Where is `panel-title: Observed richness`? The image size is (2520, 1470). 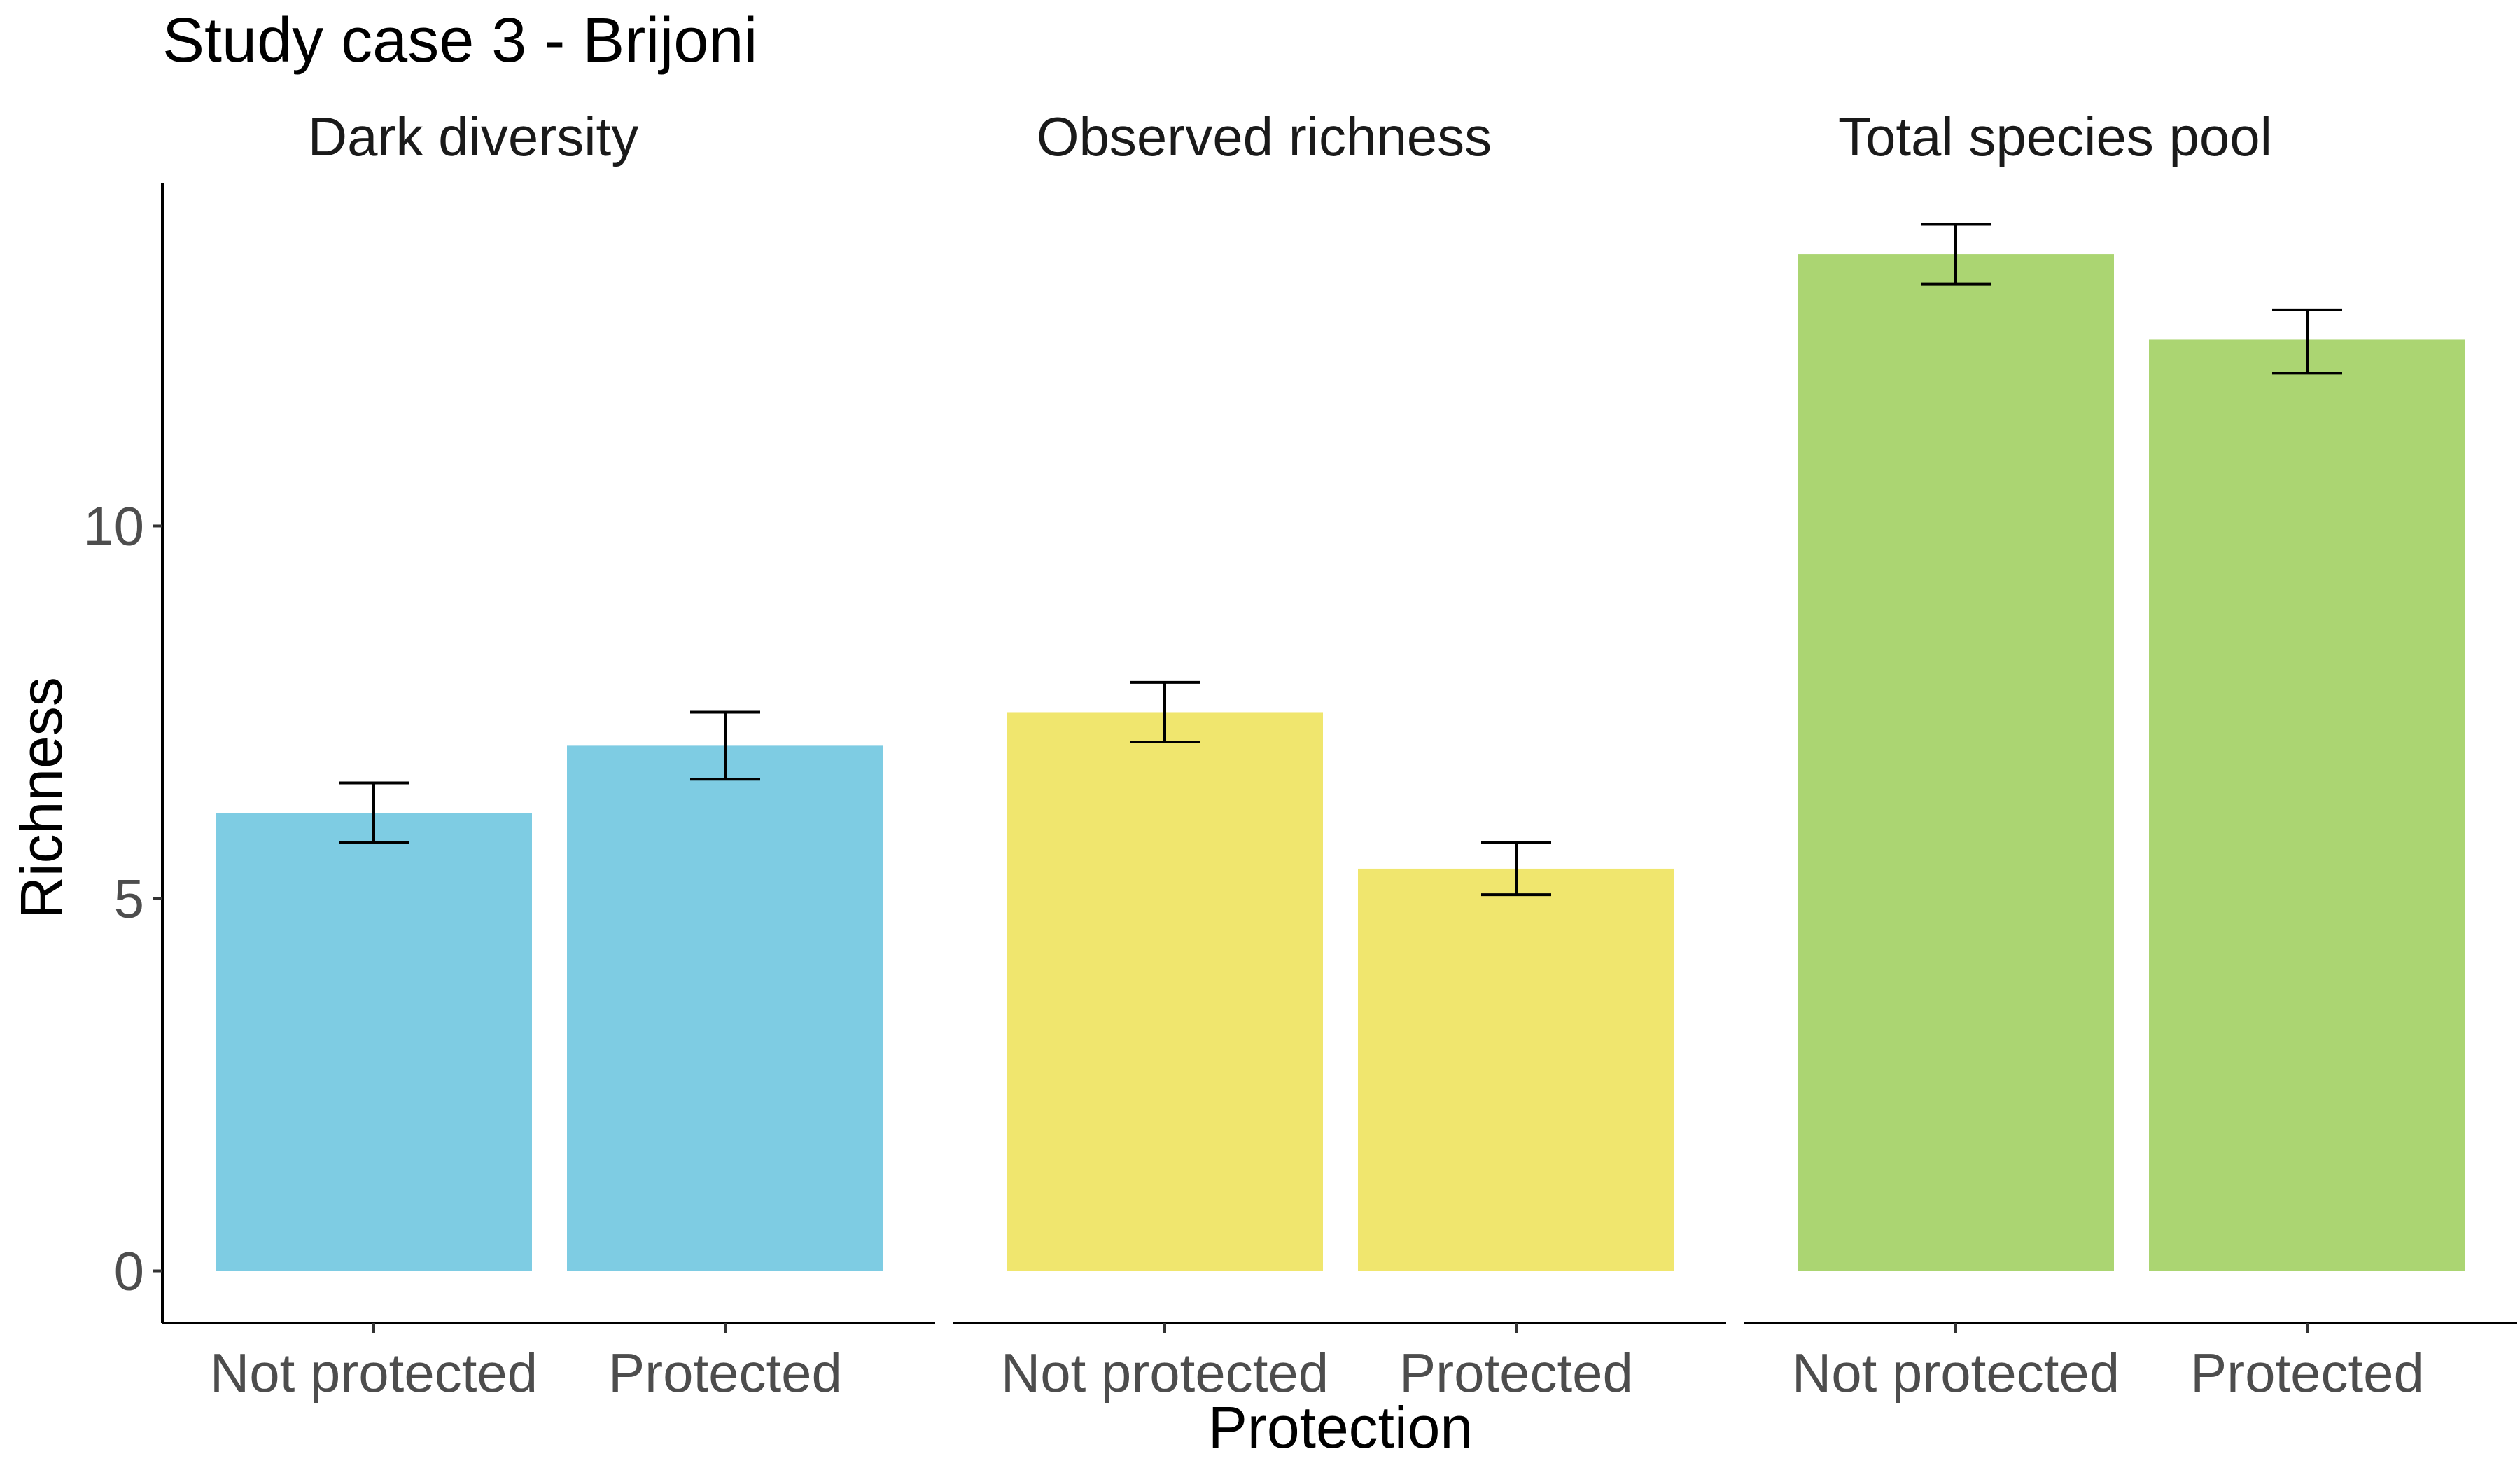 panel-title: Observed richness is located at coordinates (1264, 136).